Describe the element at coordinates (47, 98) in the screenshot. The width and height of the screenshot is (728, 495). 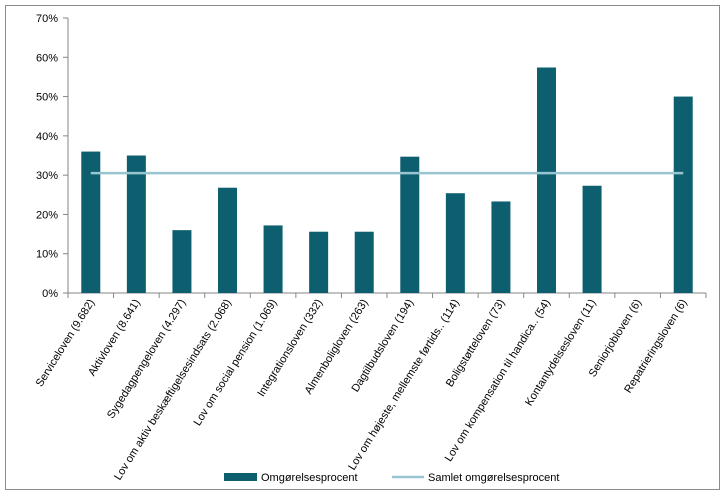
I see `y-tick-label: 50%` at that location.